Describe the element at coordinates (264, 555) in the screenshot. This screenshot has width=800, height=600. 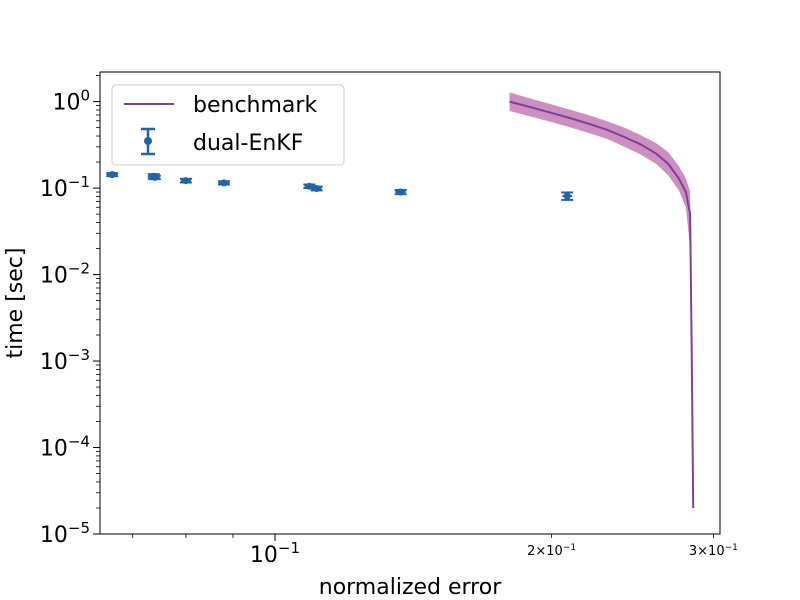
I see `x-tick-label-0-base: 10` at that location.